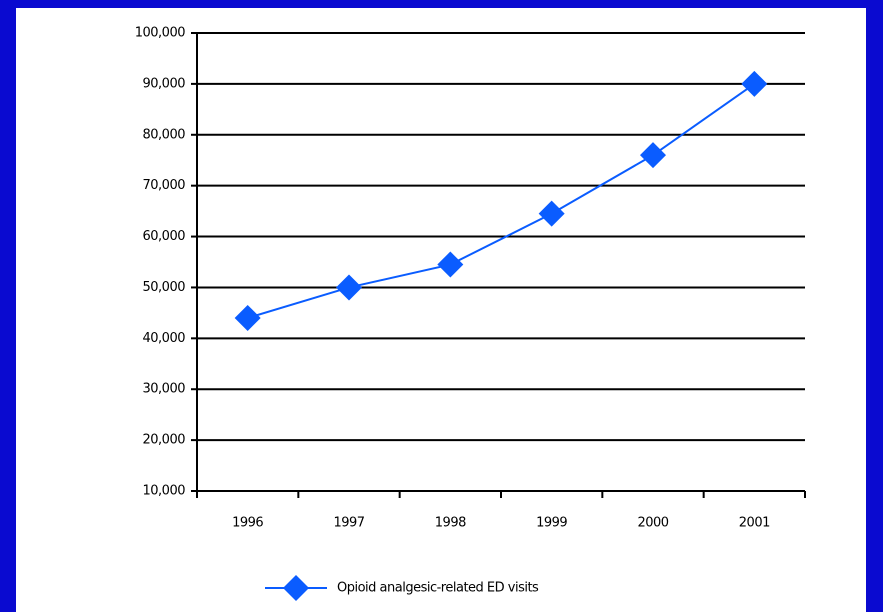 The height and width of the screenshot is (612, 883). I want to click on y-tick-label: 20,000, so click(164, 440).